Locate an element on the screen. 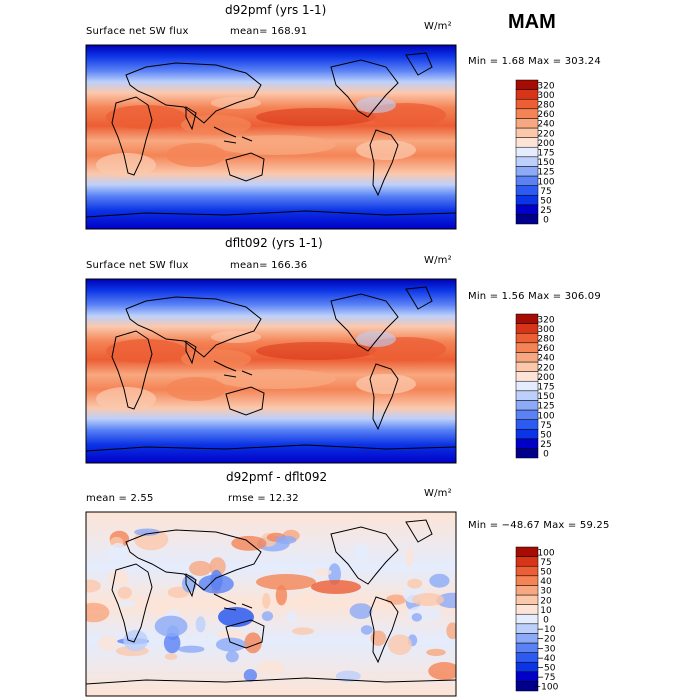 The height and width of the screenshot is (700, 700). colorbar-tick-label: 200 is located at coordinates (545, 378).